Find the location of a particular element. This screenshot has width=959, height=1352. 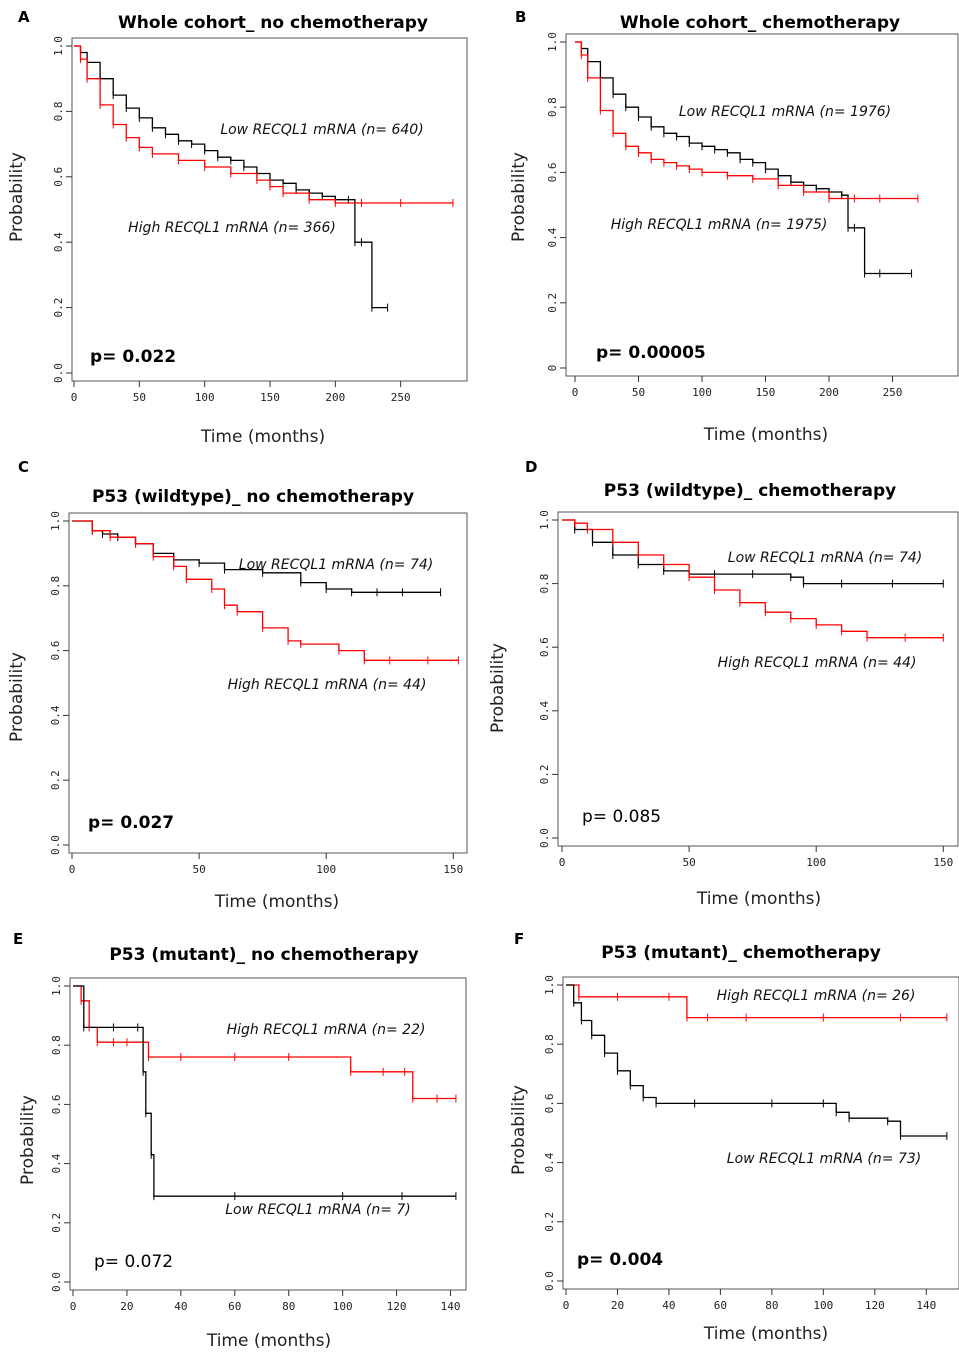

panel-title: P53 (wildtype)_ no chemotherapy is located at coordinates (253, 497).